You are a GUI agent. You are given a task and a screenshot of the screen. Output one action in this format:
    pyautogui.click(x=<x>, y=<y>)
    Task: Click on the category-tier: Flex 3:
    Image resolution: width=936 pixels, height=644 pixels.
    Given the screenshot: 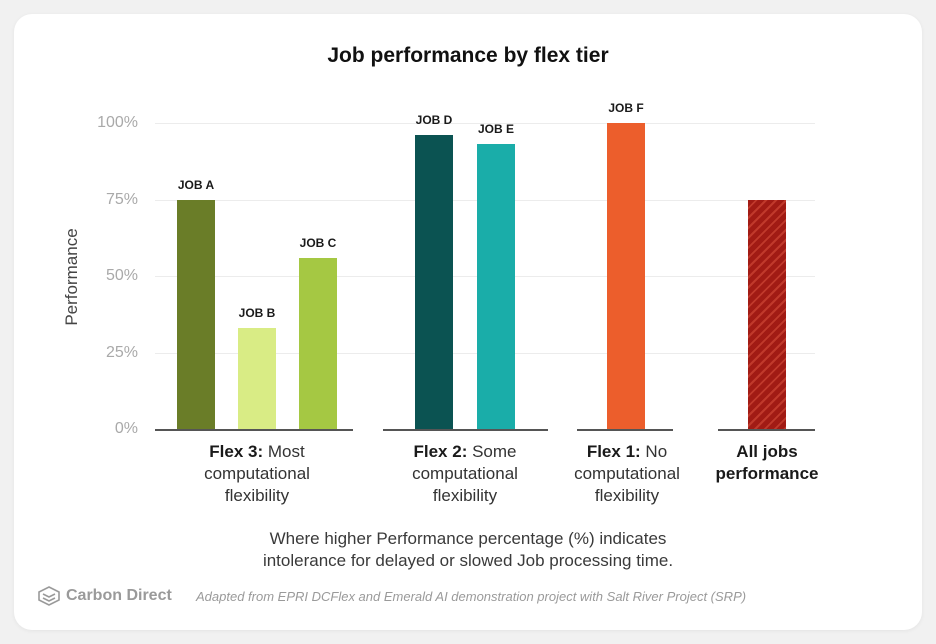 What is the action you would take?
    pyautogui.click(x=236, y=451)
    